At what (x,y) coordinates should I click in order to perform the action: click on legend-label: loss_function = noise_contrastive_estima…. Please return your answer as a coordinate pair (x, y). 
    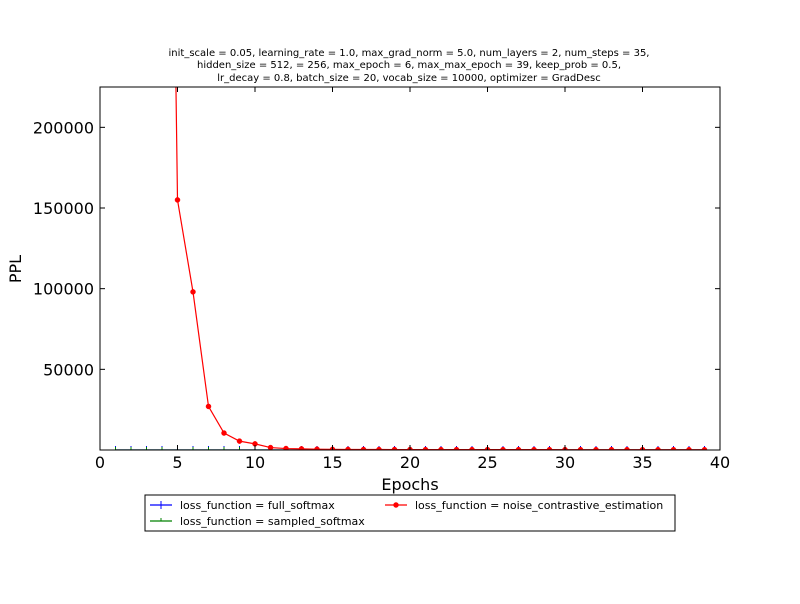
    Looking at the image, I should click on (539, 505).